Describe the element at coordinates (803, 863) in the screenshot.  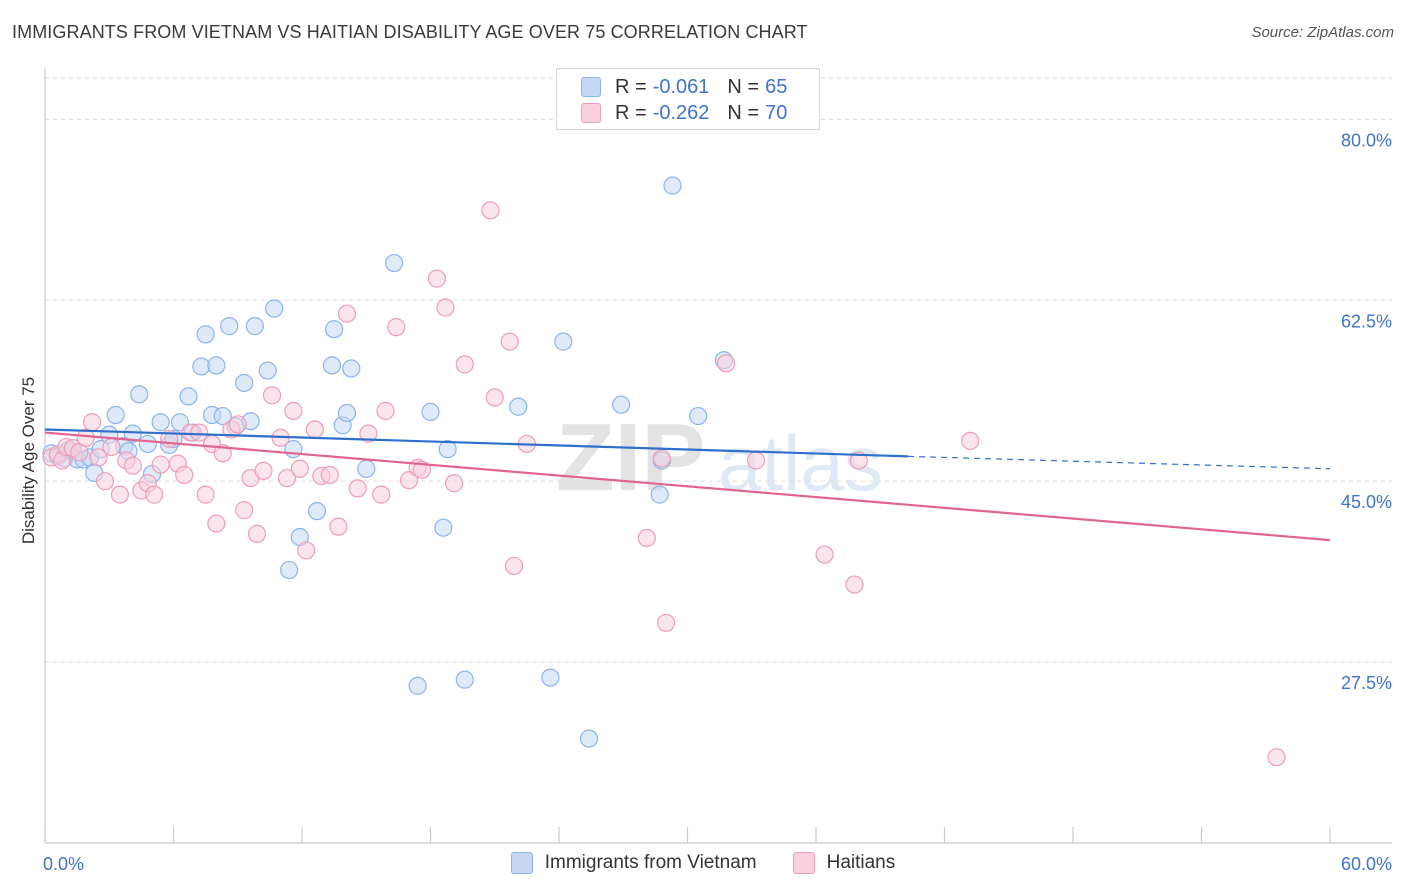
I see `series-swatch-haitians` at that location.